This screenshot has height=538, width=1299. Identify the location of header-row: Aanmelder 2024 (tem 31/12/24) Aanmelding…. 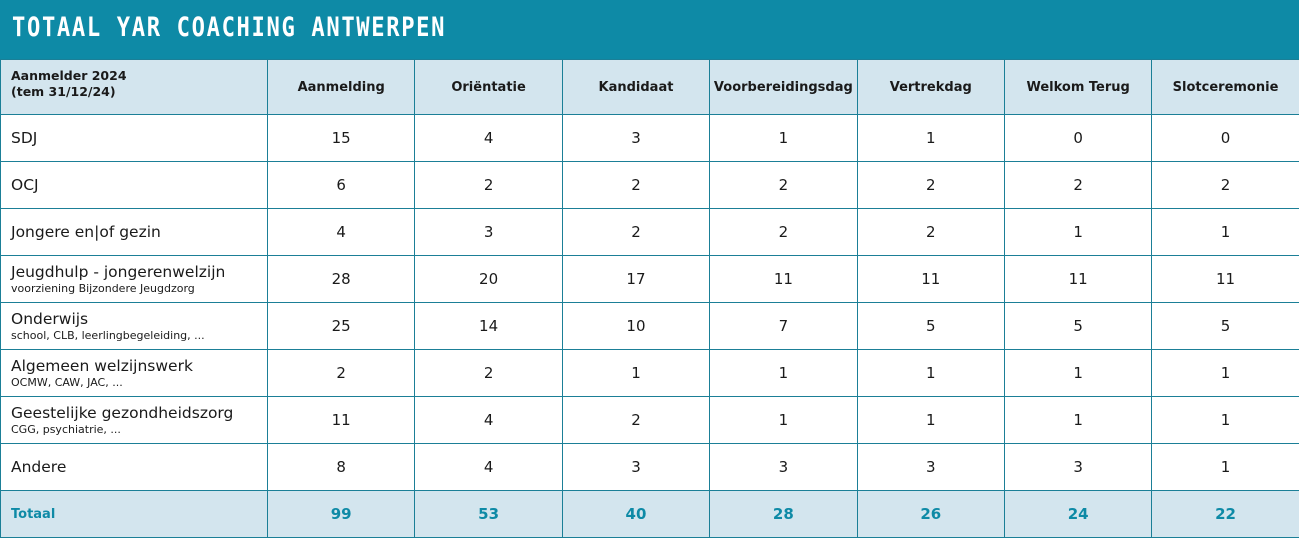
(650, 87).